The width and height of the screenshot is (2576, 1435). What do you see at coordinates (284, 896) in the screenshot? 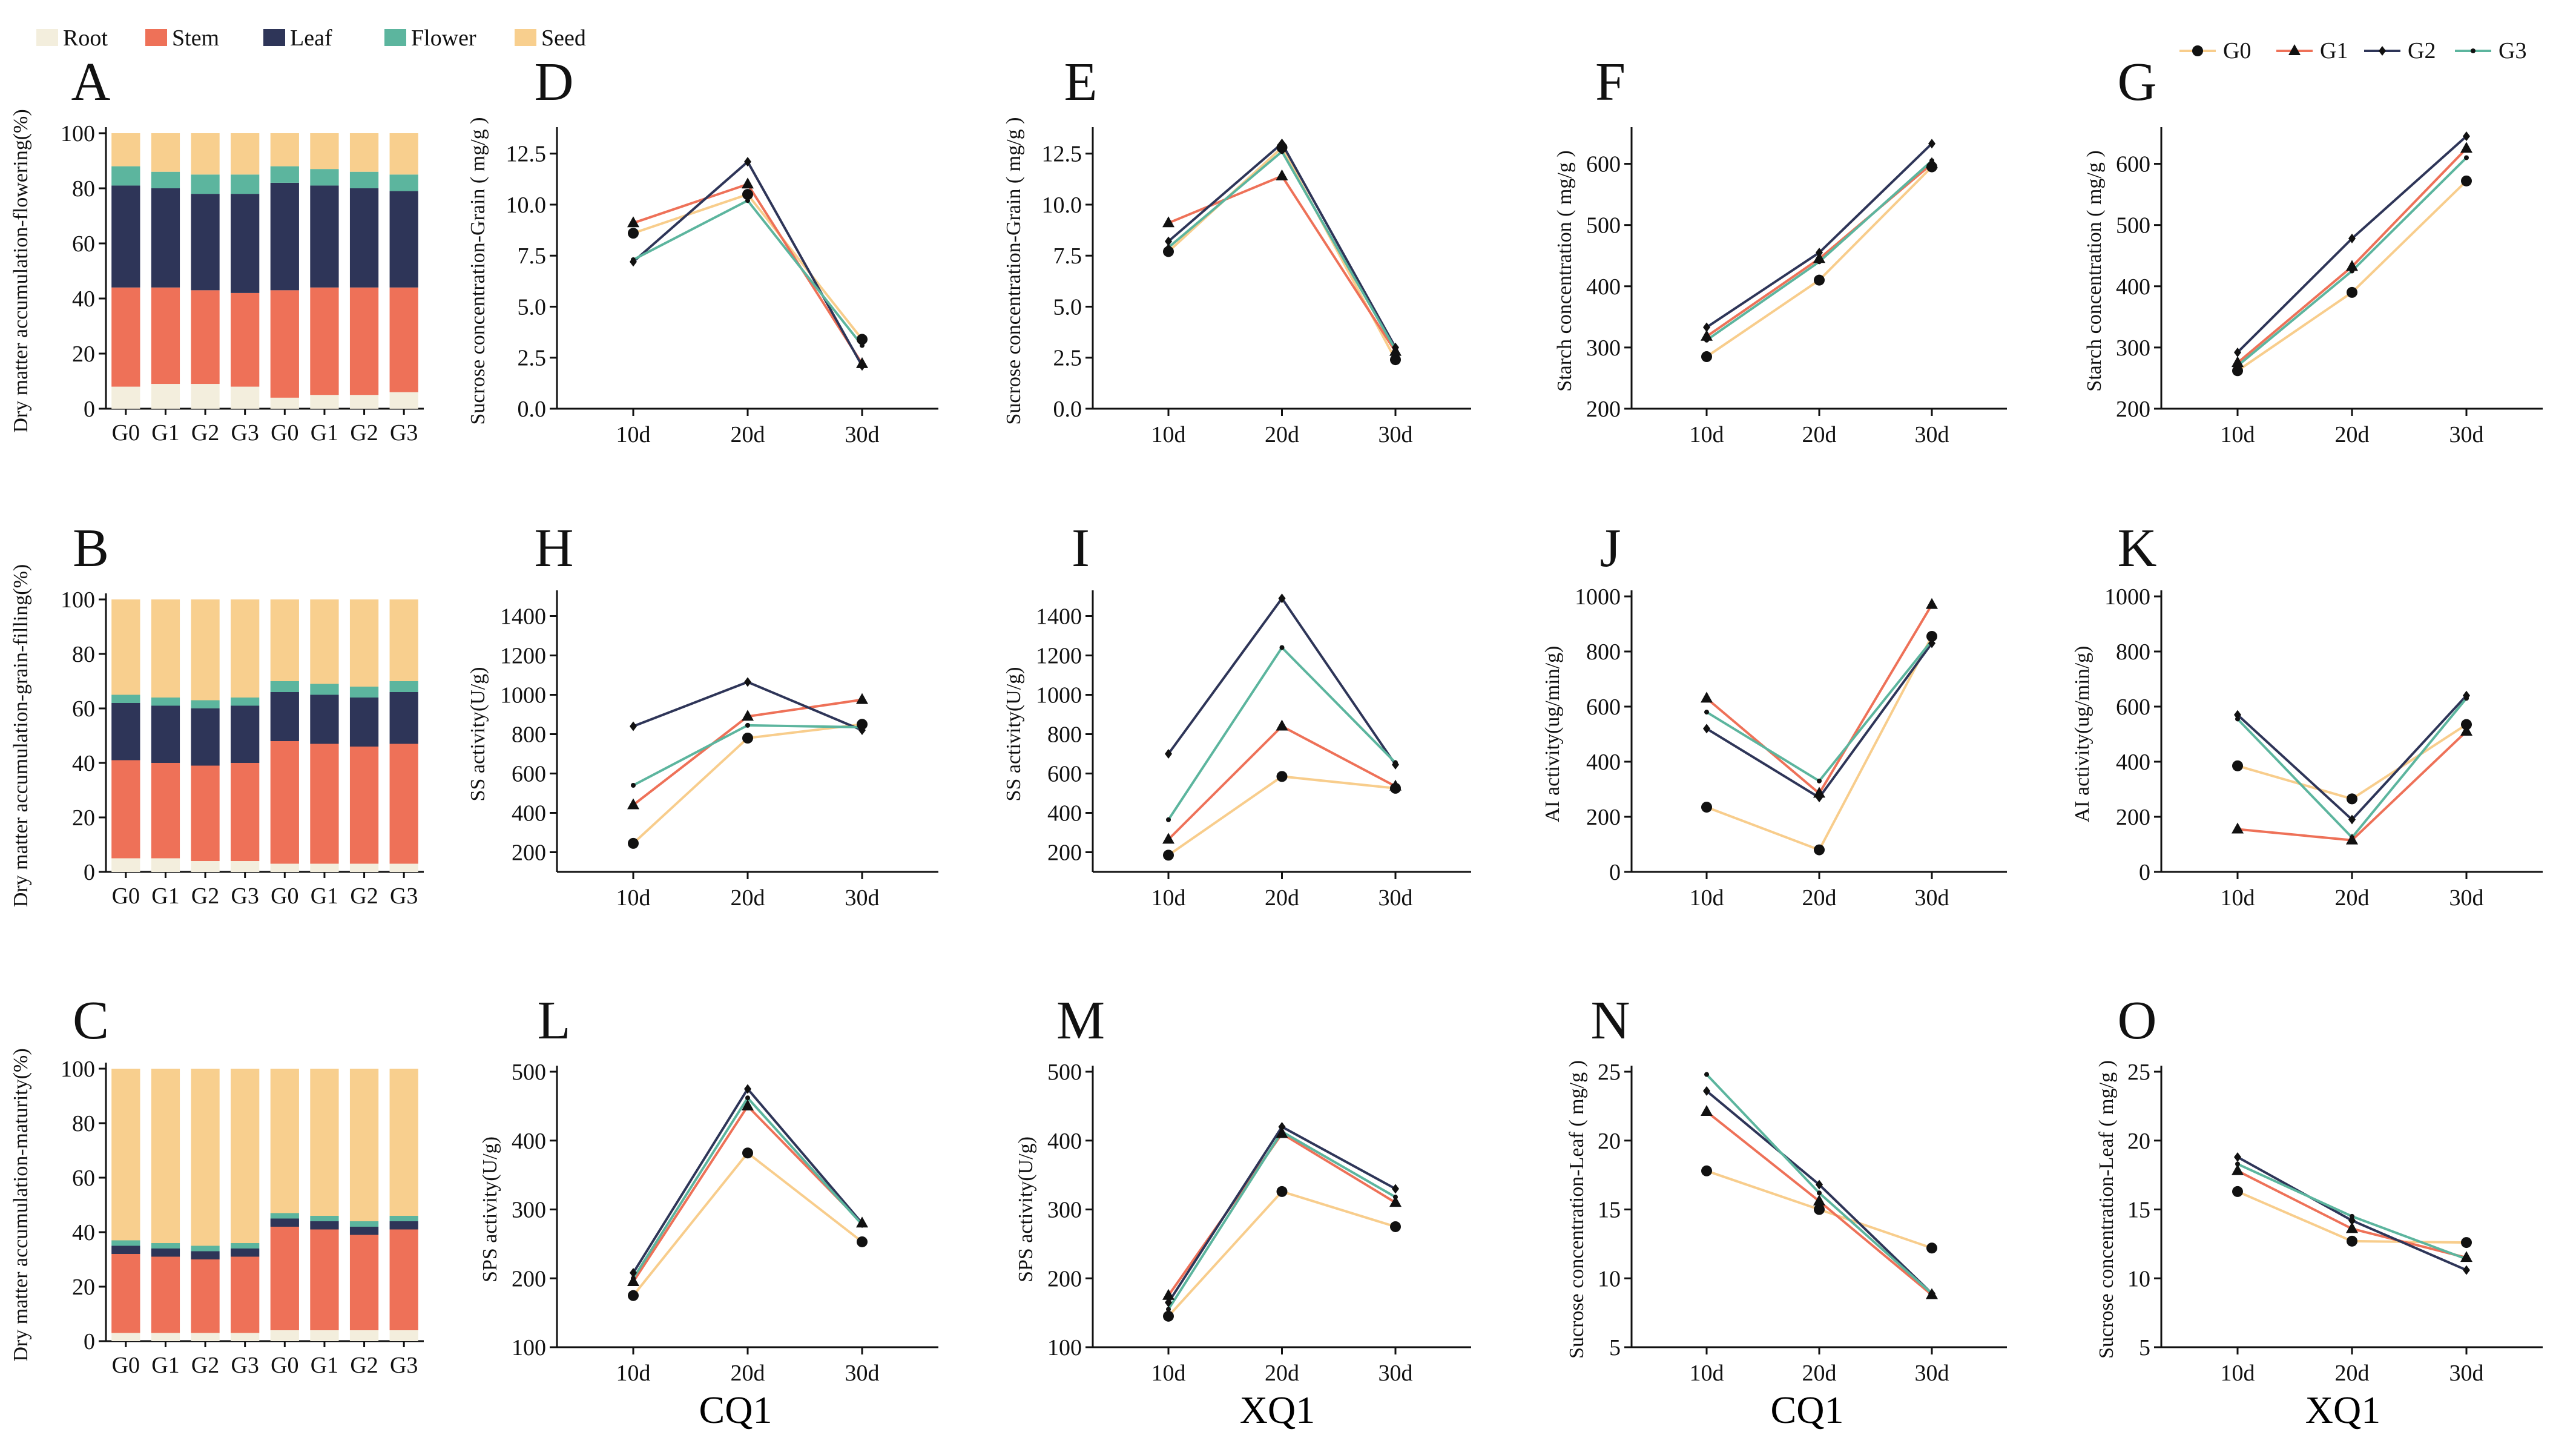
I see `x-tick-label-b: G0` at bounding box center [284, 896].